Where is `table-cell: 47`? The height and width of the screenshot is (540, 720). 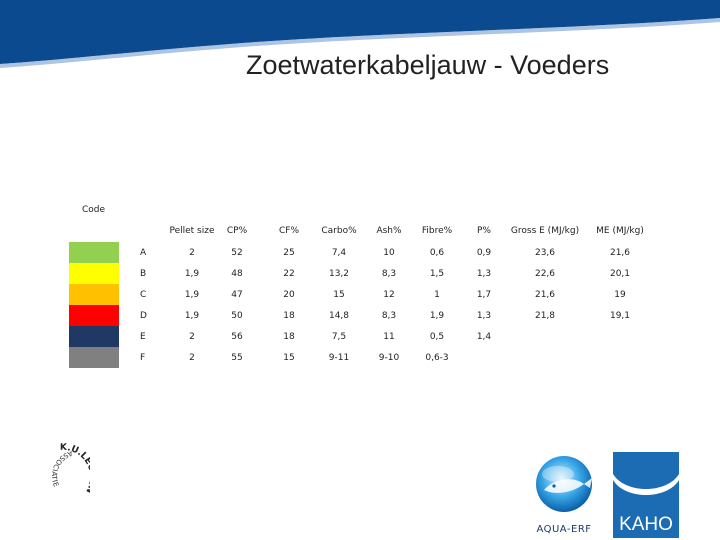 table-cell: 47 is located at coordinates (237, 295).